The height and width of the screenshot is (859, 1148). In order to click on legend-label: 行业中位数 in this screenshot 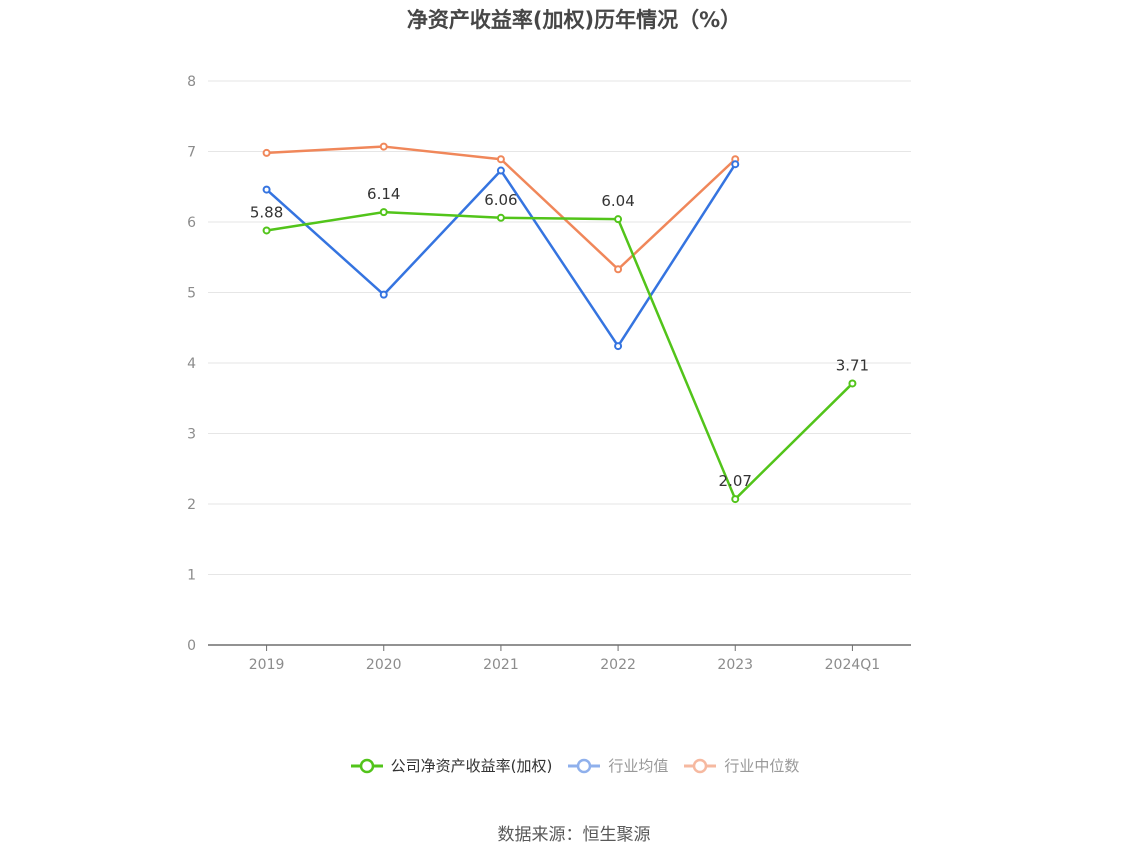, I will do `click(762, 766)`.